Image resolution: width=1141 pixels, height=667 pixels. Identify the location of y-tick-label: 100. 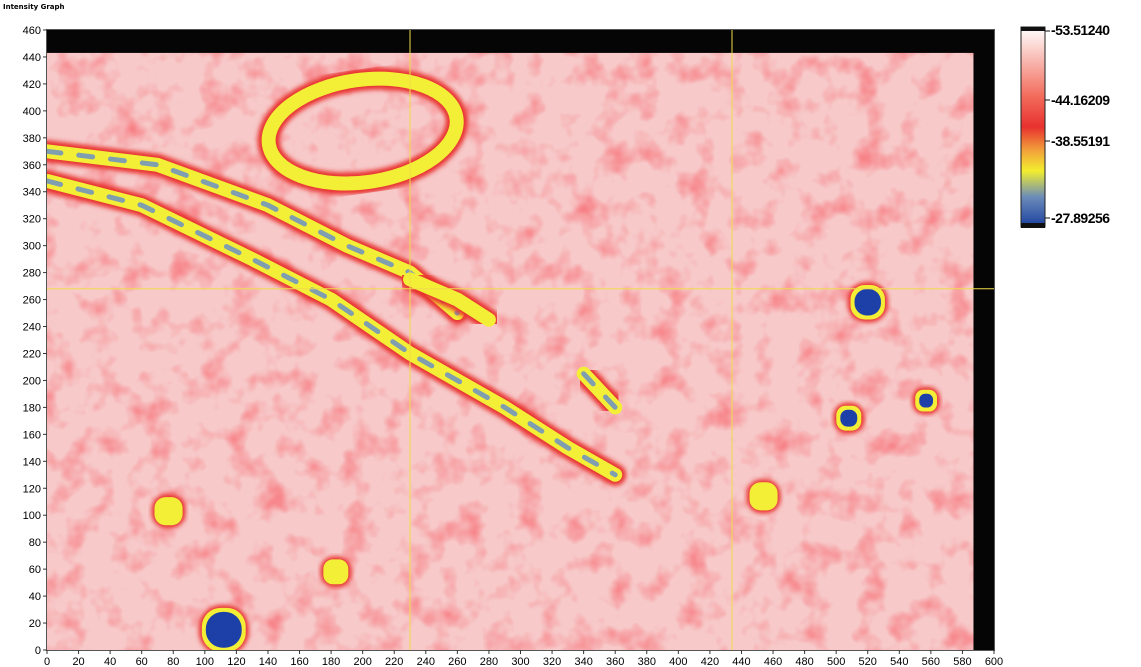
(32, 516).